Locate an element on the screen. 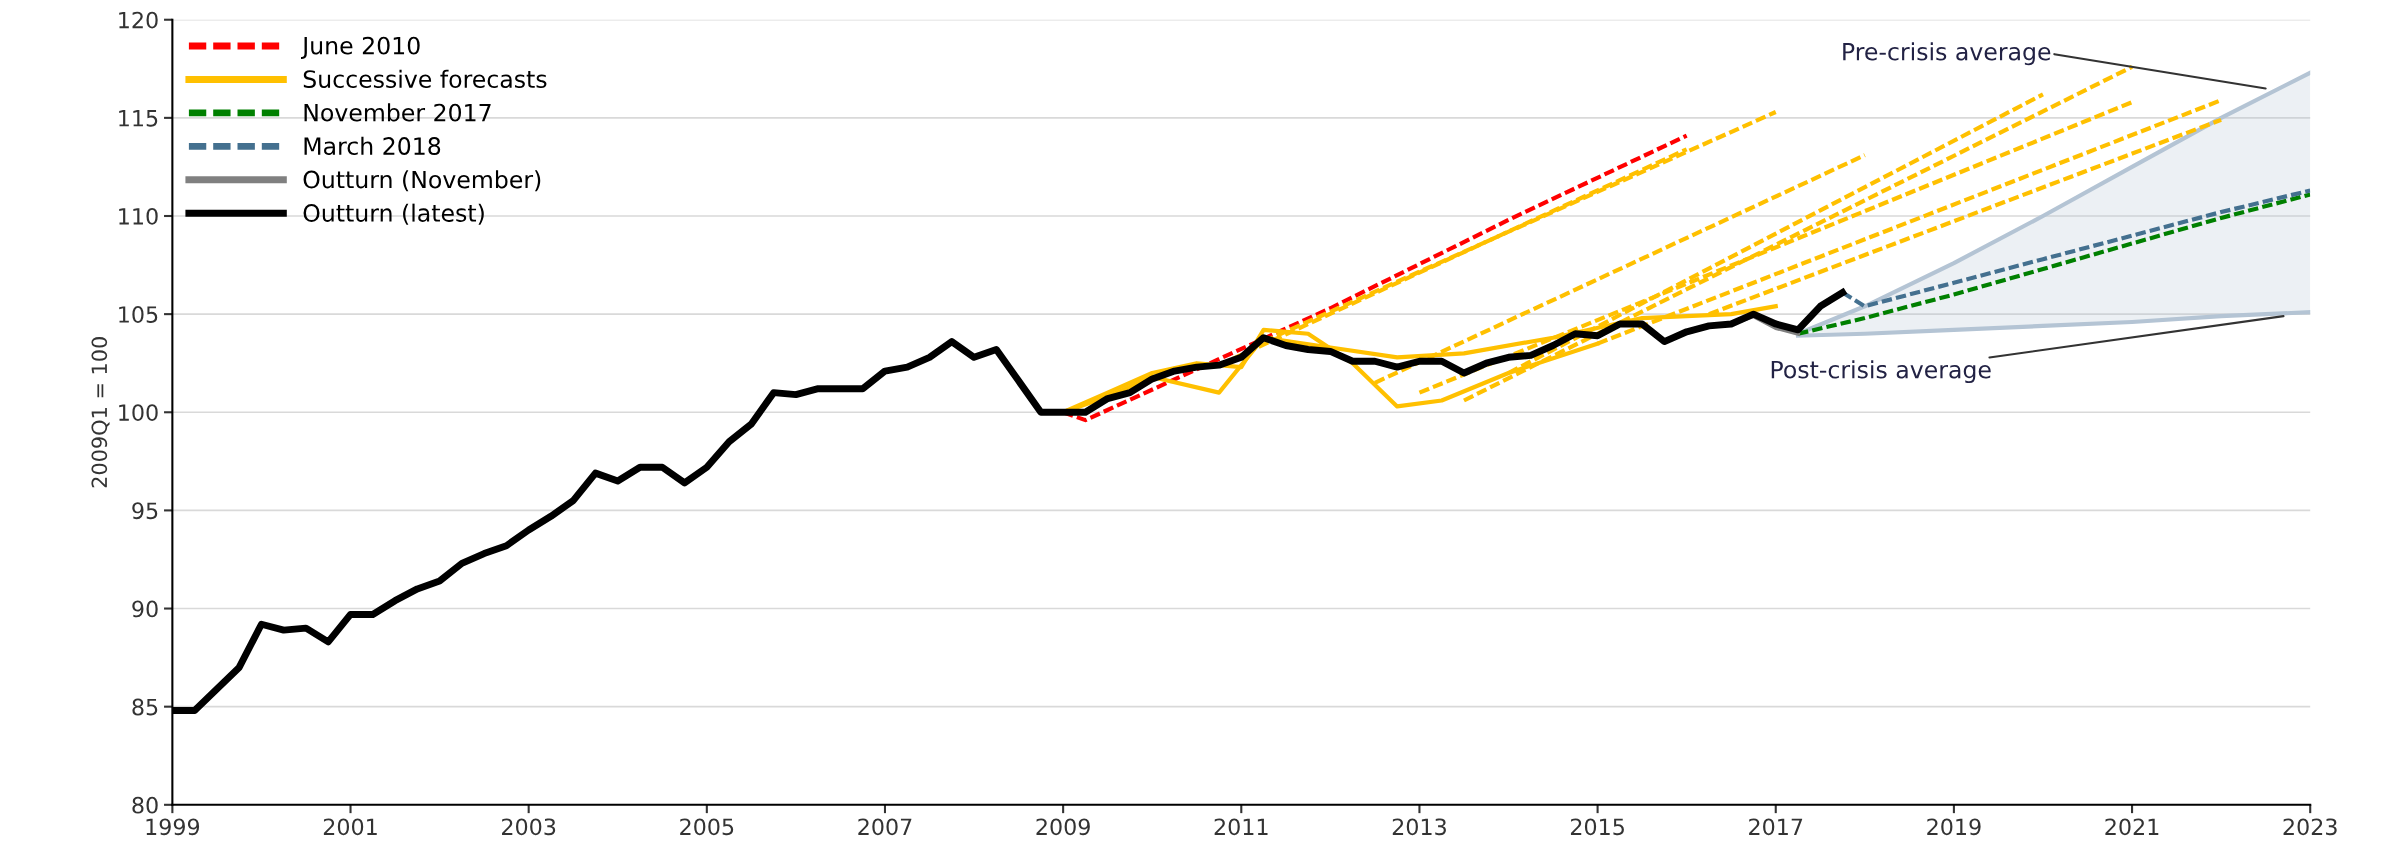 This screenshot has height=858, width=2394. y-tick-label: 105 is located at coordinates (138, 314).